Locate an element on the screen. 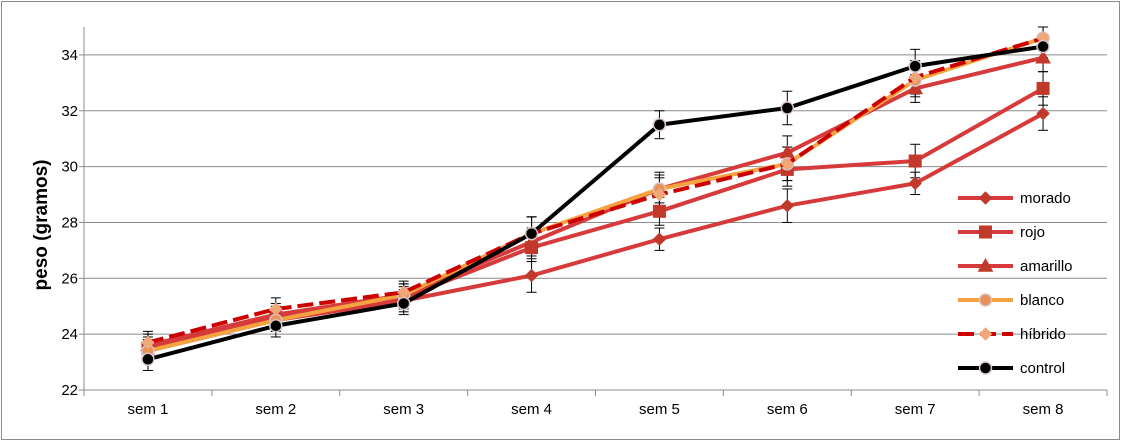  x-tick-label-3: sem 4 is located at coordinates (531, 409).